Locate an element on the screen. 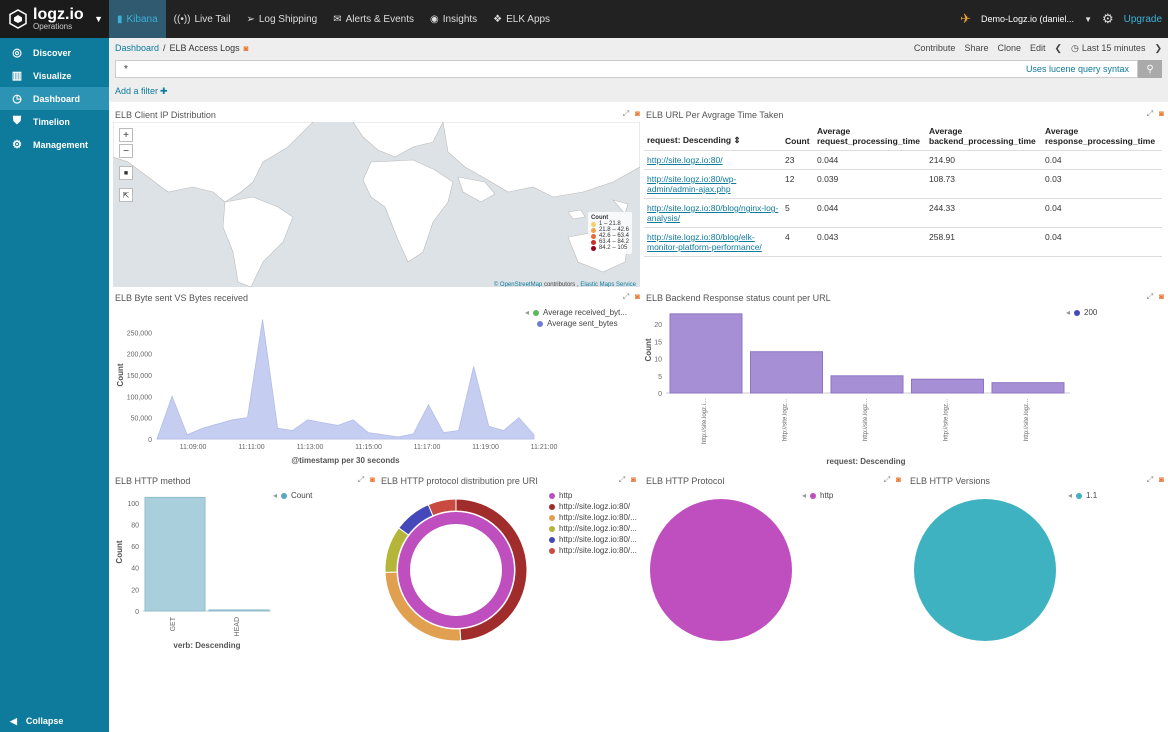 The image size is (1168, 732). add-filter-button: Add a filter is located at coordinates (137, 91).